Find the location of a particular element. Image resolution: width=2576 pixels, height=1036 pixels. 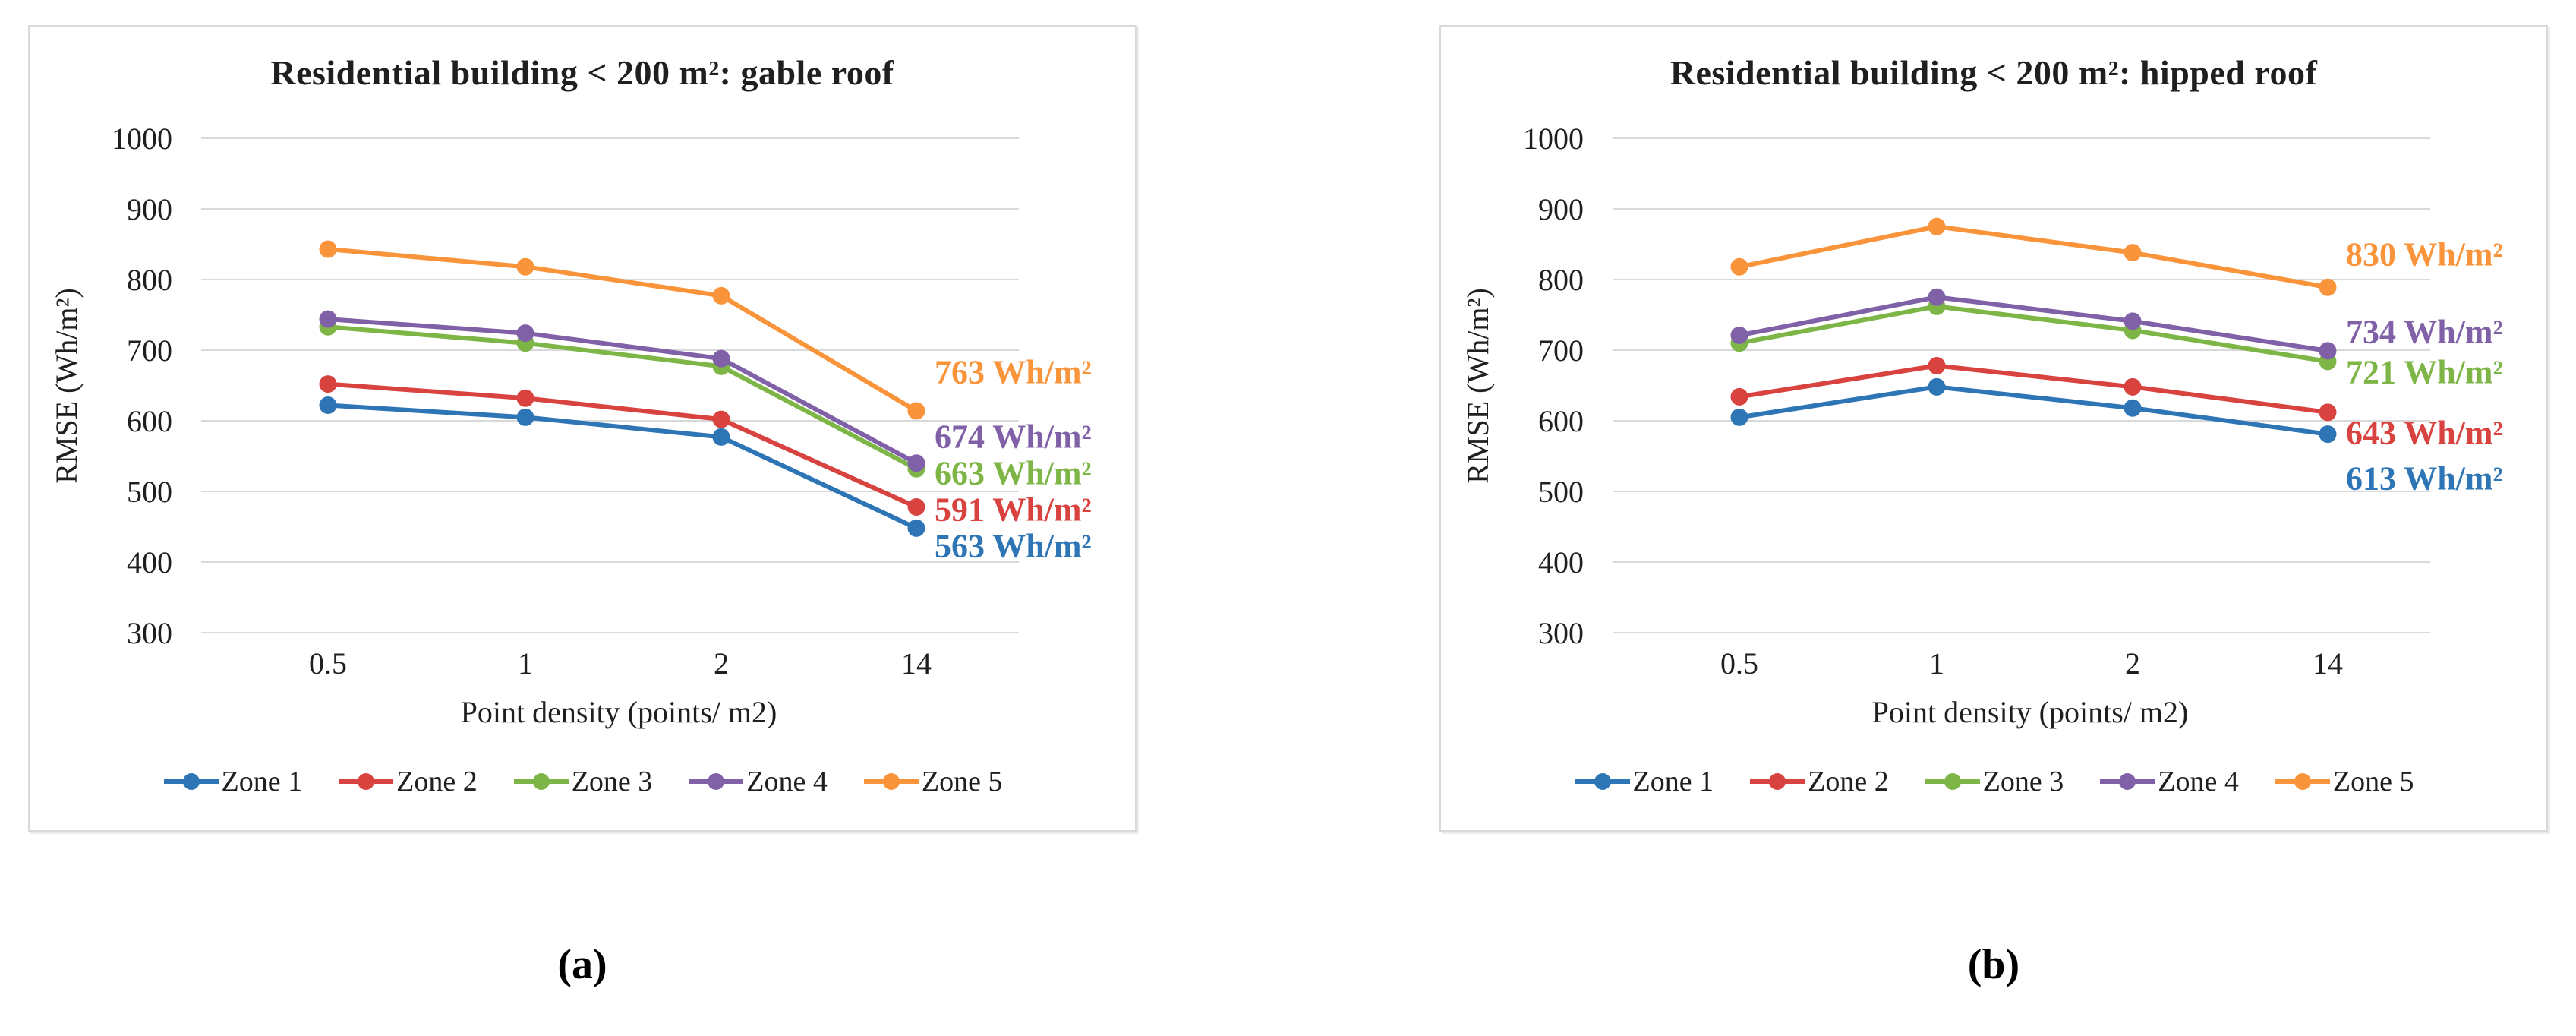

legend-item-zone-3: Zone 3 is located at coordinates (1994, 781).